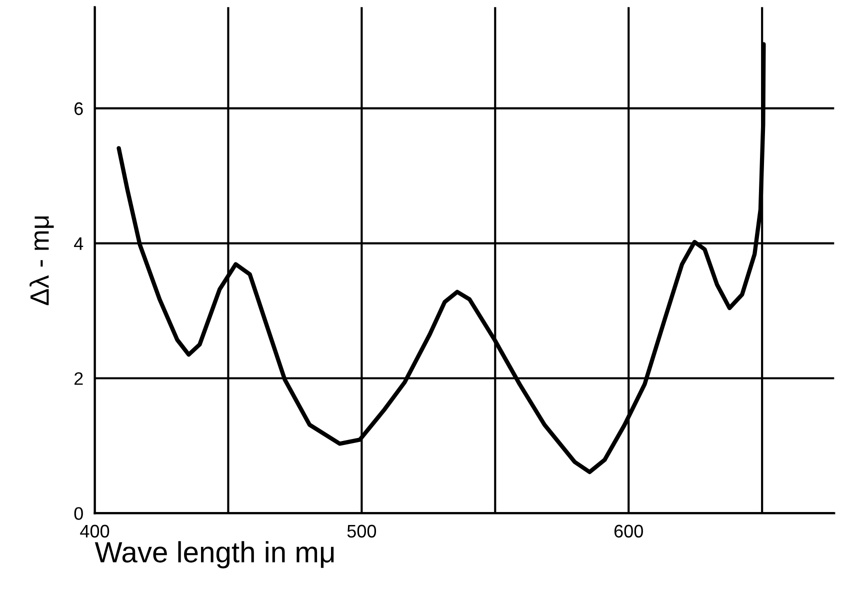 The width and height of the screenshot is (846, 594). Describe the element at coordinates (79, 243) in the screenshot. I see `y-tick-label: 4` at that location.